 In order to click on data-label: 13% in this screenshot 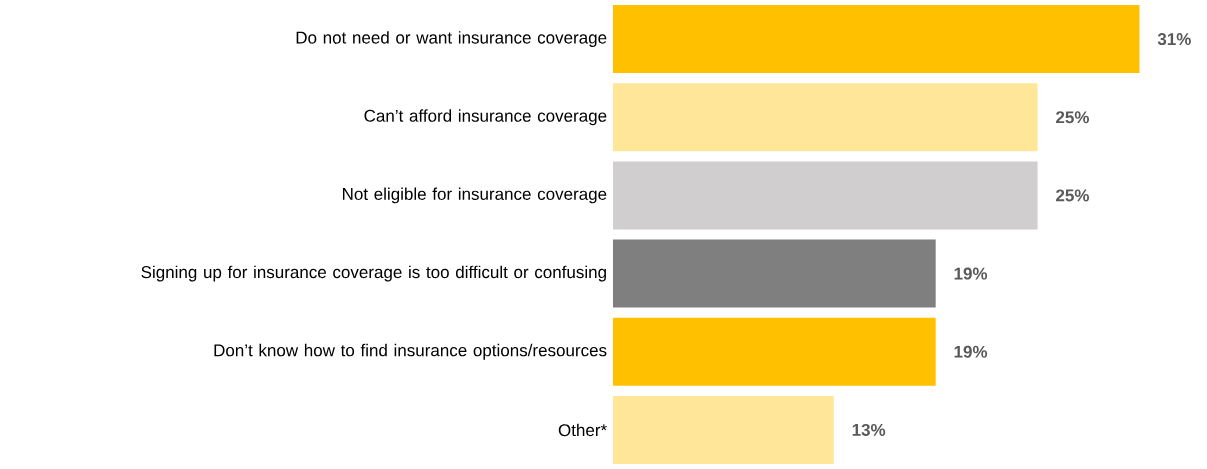, I will do `click(869, 429)`.